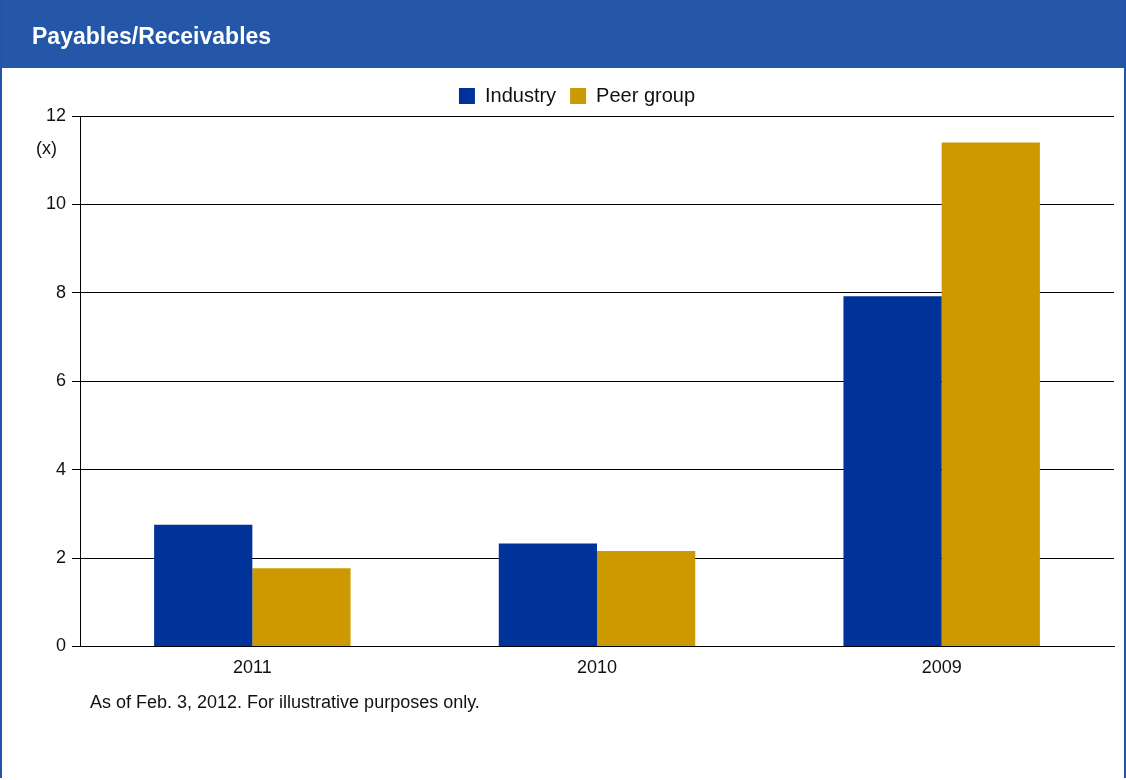  What do you see at coordinates (56, 203) in the screenshot?
I see `y-tick-label: 10` at bounding box center [56, 203].